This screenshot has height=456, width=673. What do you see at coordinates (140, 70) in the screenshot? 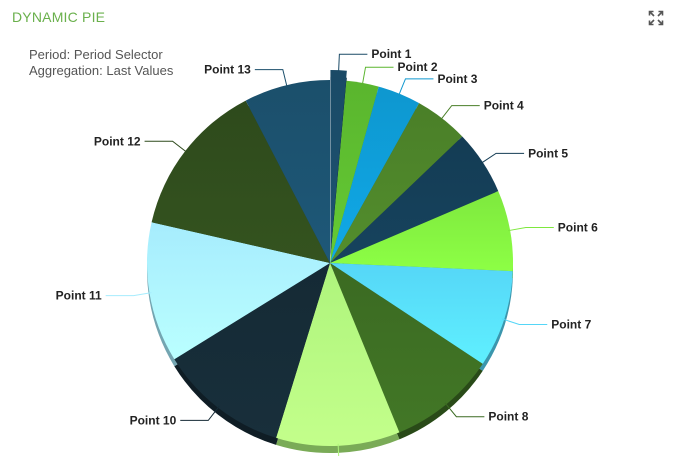
I see `aggregation-value: Last Values` at bounding box center [140, 70].